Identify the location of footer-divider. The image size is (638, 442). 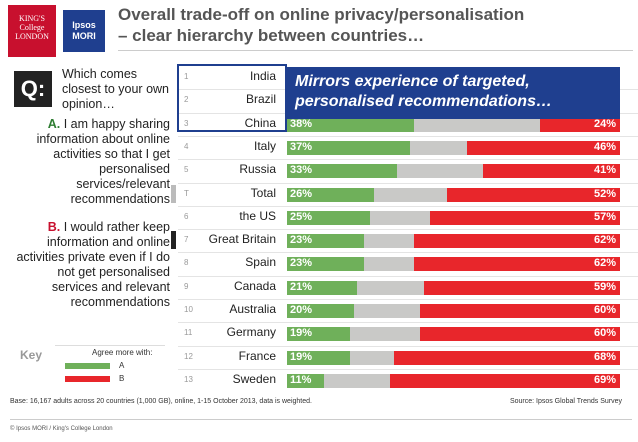
(321, 419).